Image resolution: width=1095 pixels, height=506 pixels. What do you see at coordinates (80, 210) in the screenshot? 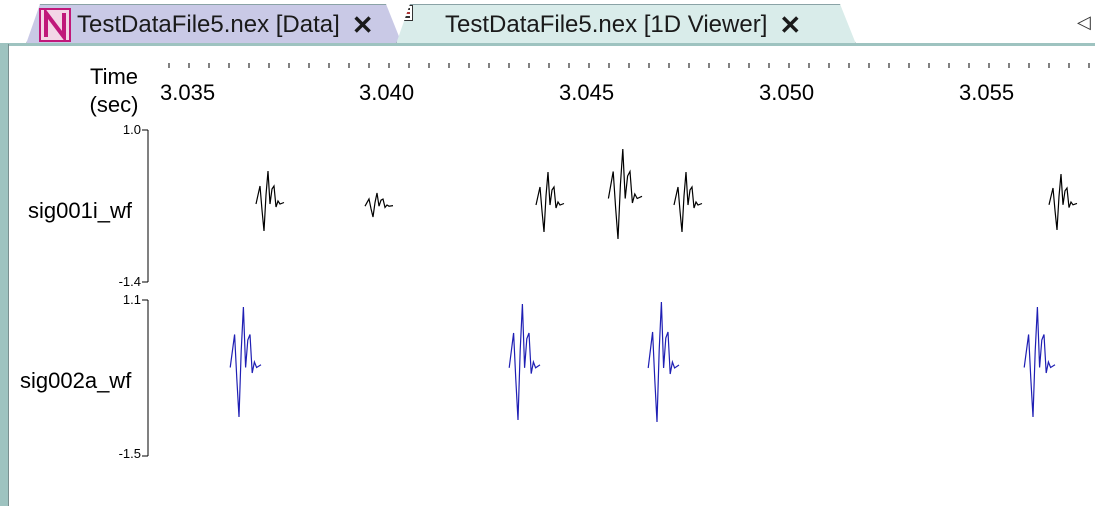
I see `channel-1-name: sig001i_wf` at bounding box center [80, 210].